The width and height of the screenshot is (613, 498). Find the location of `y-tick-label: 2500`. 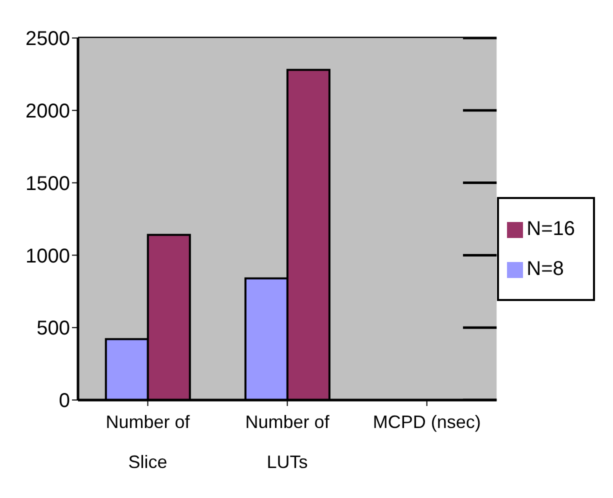

y-tick-label: 2500 is located at coordinates (48, 39).